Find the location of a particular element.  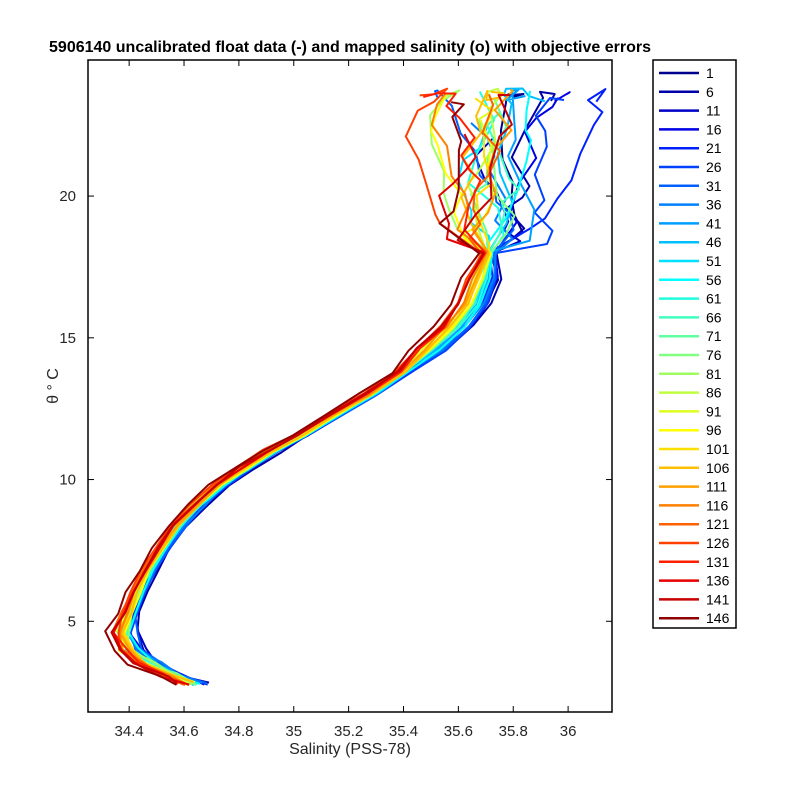

legend-label: 51 is located at coordinates (714, 261).